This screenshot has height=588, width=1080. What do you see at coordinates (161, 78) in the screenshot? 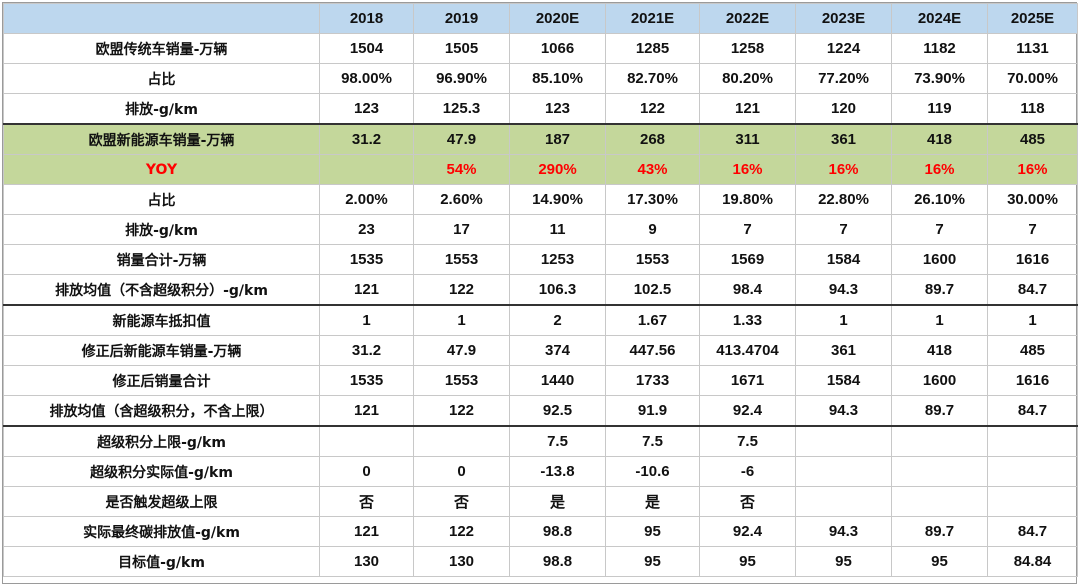
I see `row-label: 占比` at bounding box center [161, 78].